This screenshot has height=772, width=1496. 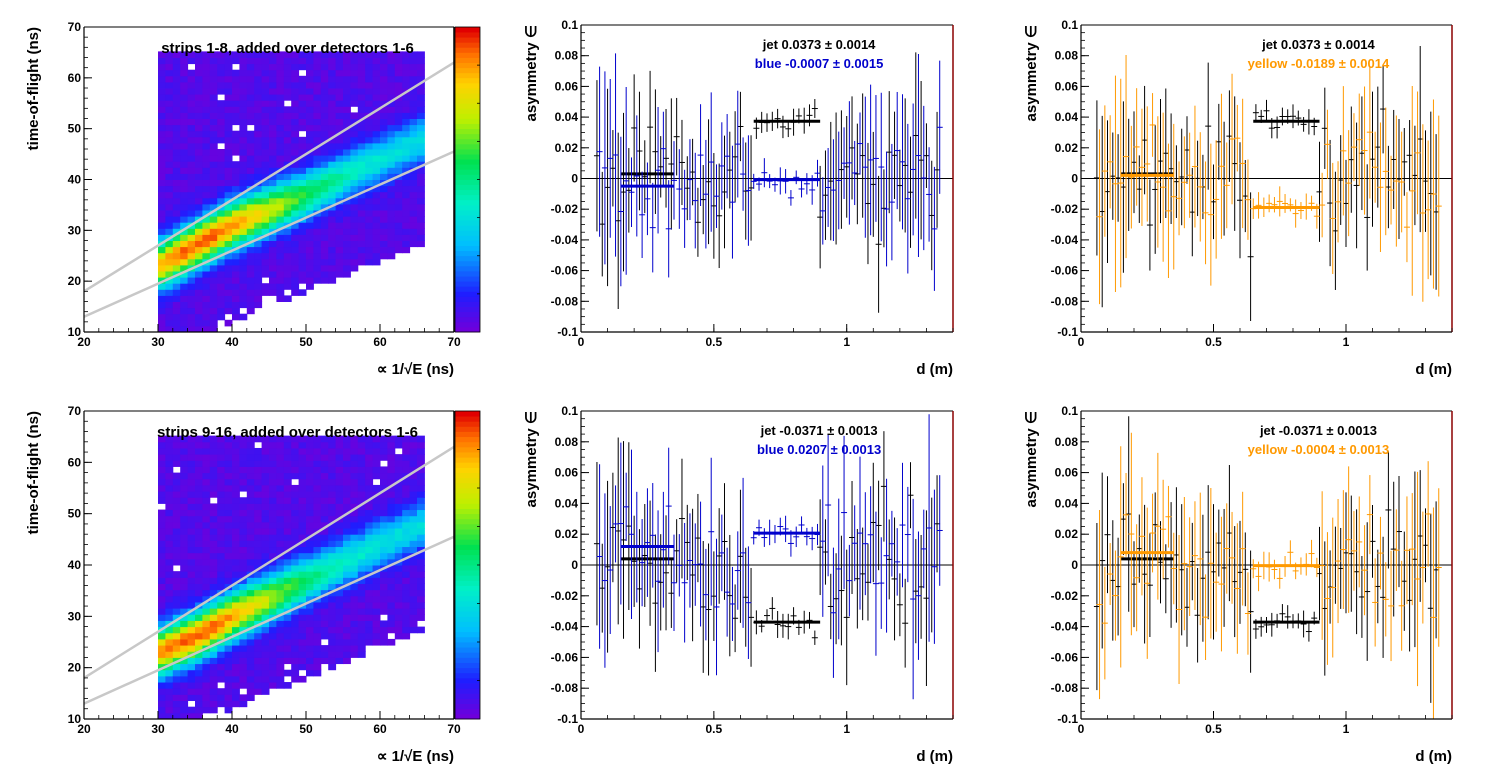 What do you see at coordinates (567, 56) in the screenshot?
I see `y-tick-label: 0.08` at bounding box center [567, 56].